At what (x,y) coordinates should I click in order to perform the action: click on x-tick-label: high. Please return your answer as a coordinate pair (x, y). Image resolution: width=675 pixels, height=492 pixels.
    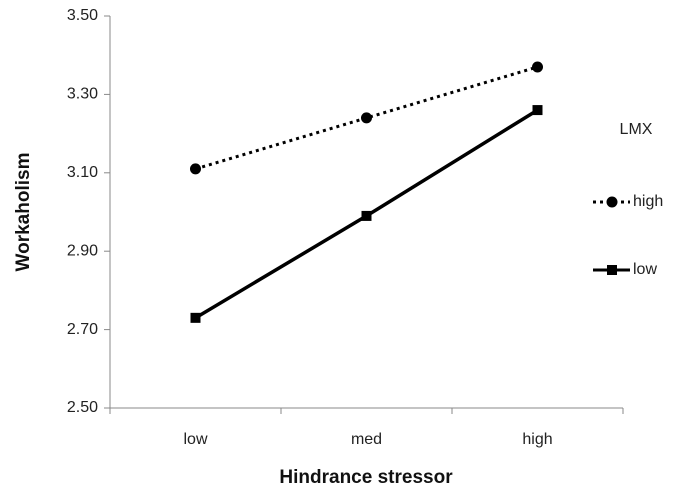
    Looking at the image, I should click on (537, 439).